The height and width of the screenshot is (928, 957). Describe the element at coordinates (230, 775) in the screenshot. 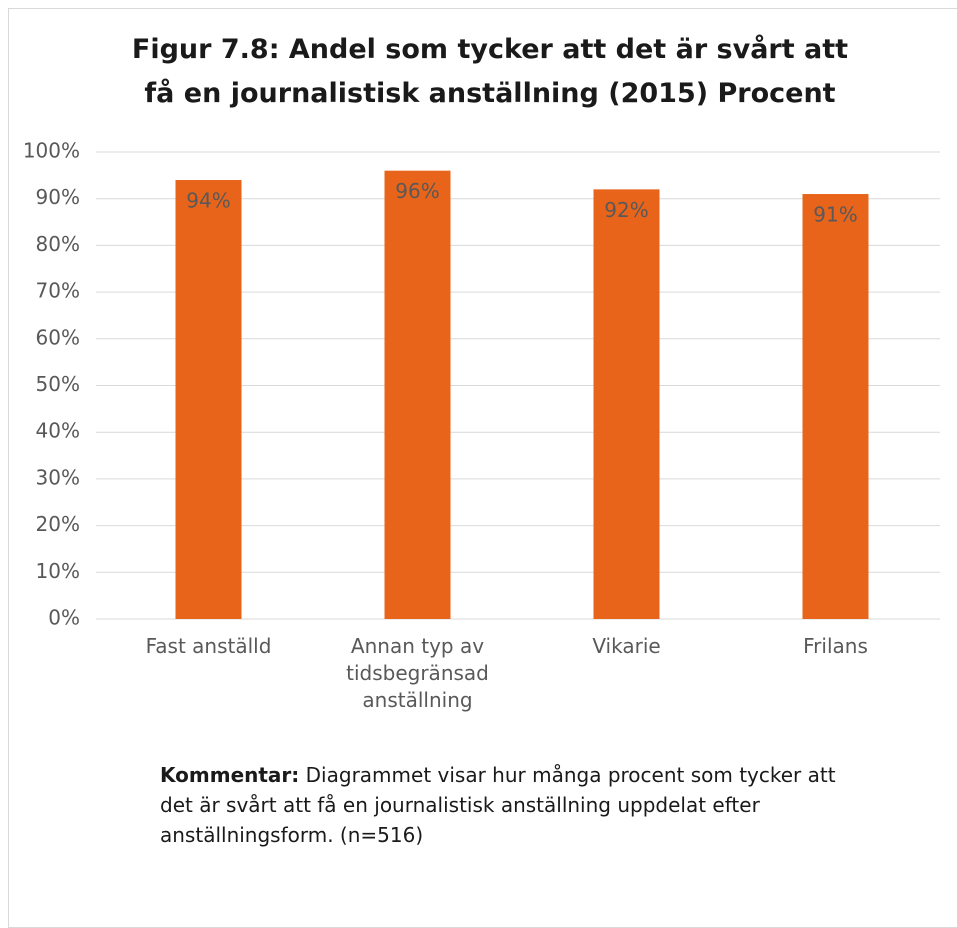

I see `note-label: Kommentar:` at that location.